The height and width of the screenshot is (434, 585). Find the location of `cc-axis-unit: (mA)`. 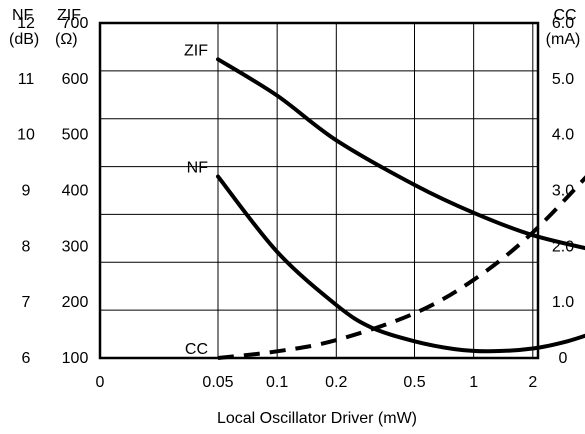

cc-axis-unit: (mA) is located at coordinates (563, 39).